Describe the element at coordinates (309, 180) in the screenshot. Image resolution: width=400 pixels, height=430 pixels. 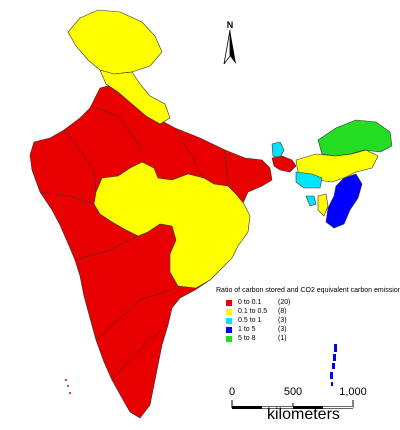
I see `region-cyan-meghalaya` at that location.